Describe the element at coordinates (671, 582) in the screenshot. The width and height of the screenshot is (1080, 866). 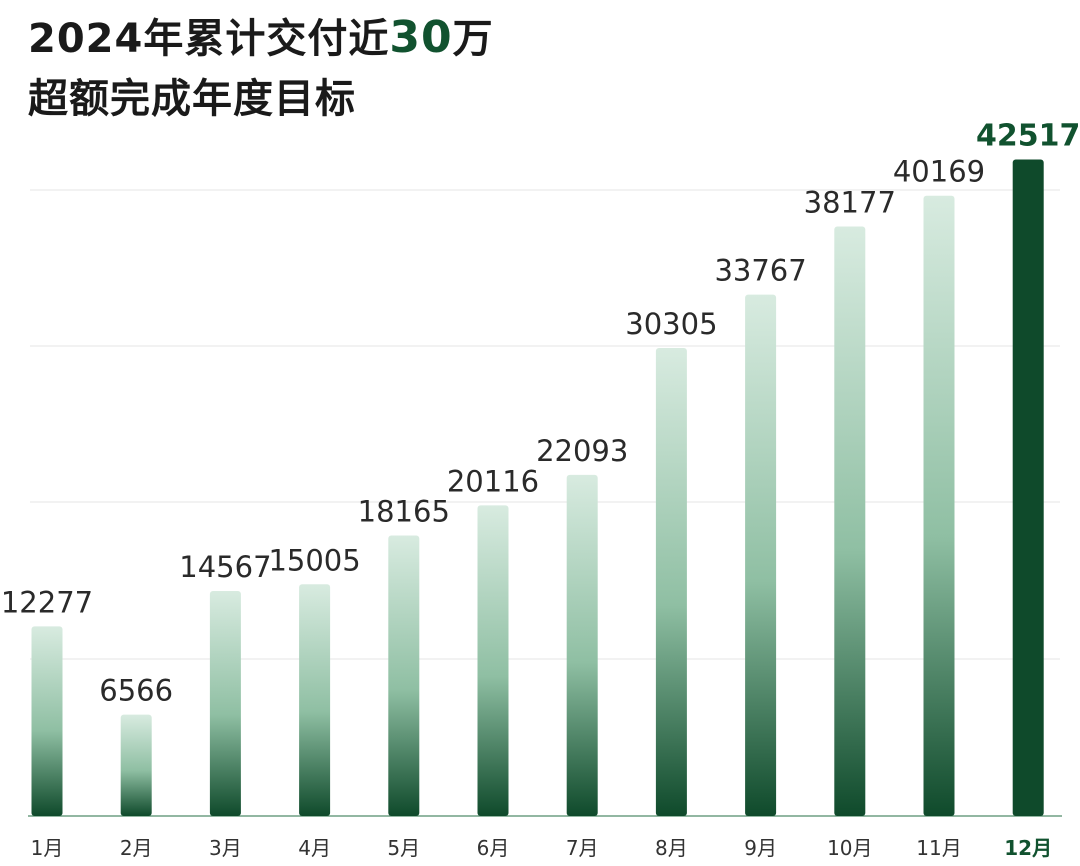
I see `bar-8月` at that location.